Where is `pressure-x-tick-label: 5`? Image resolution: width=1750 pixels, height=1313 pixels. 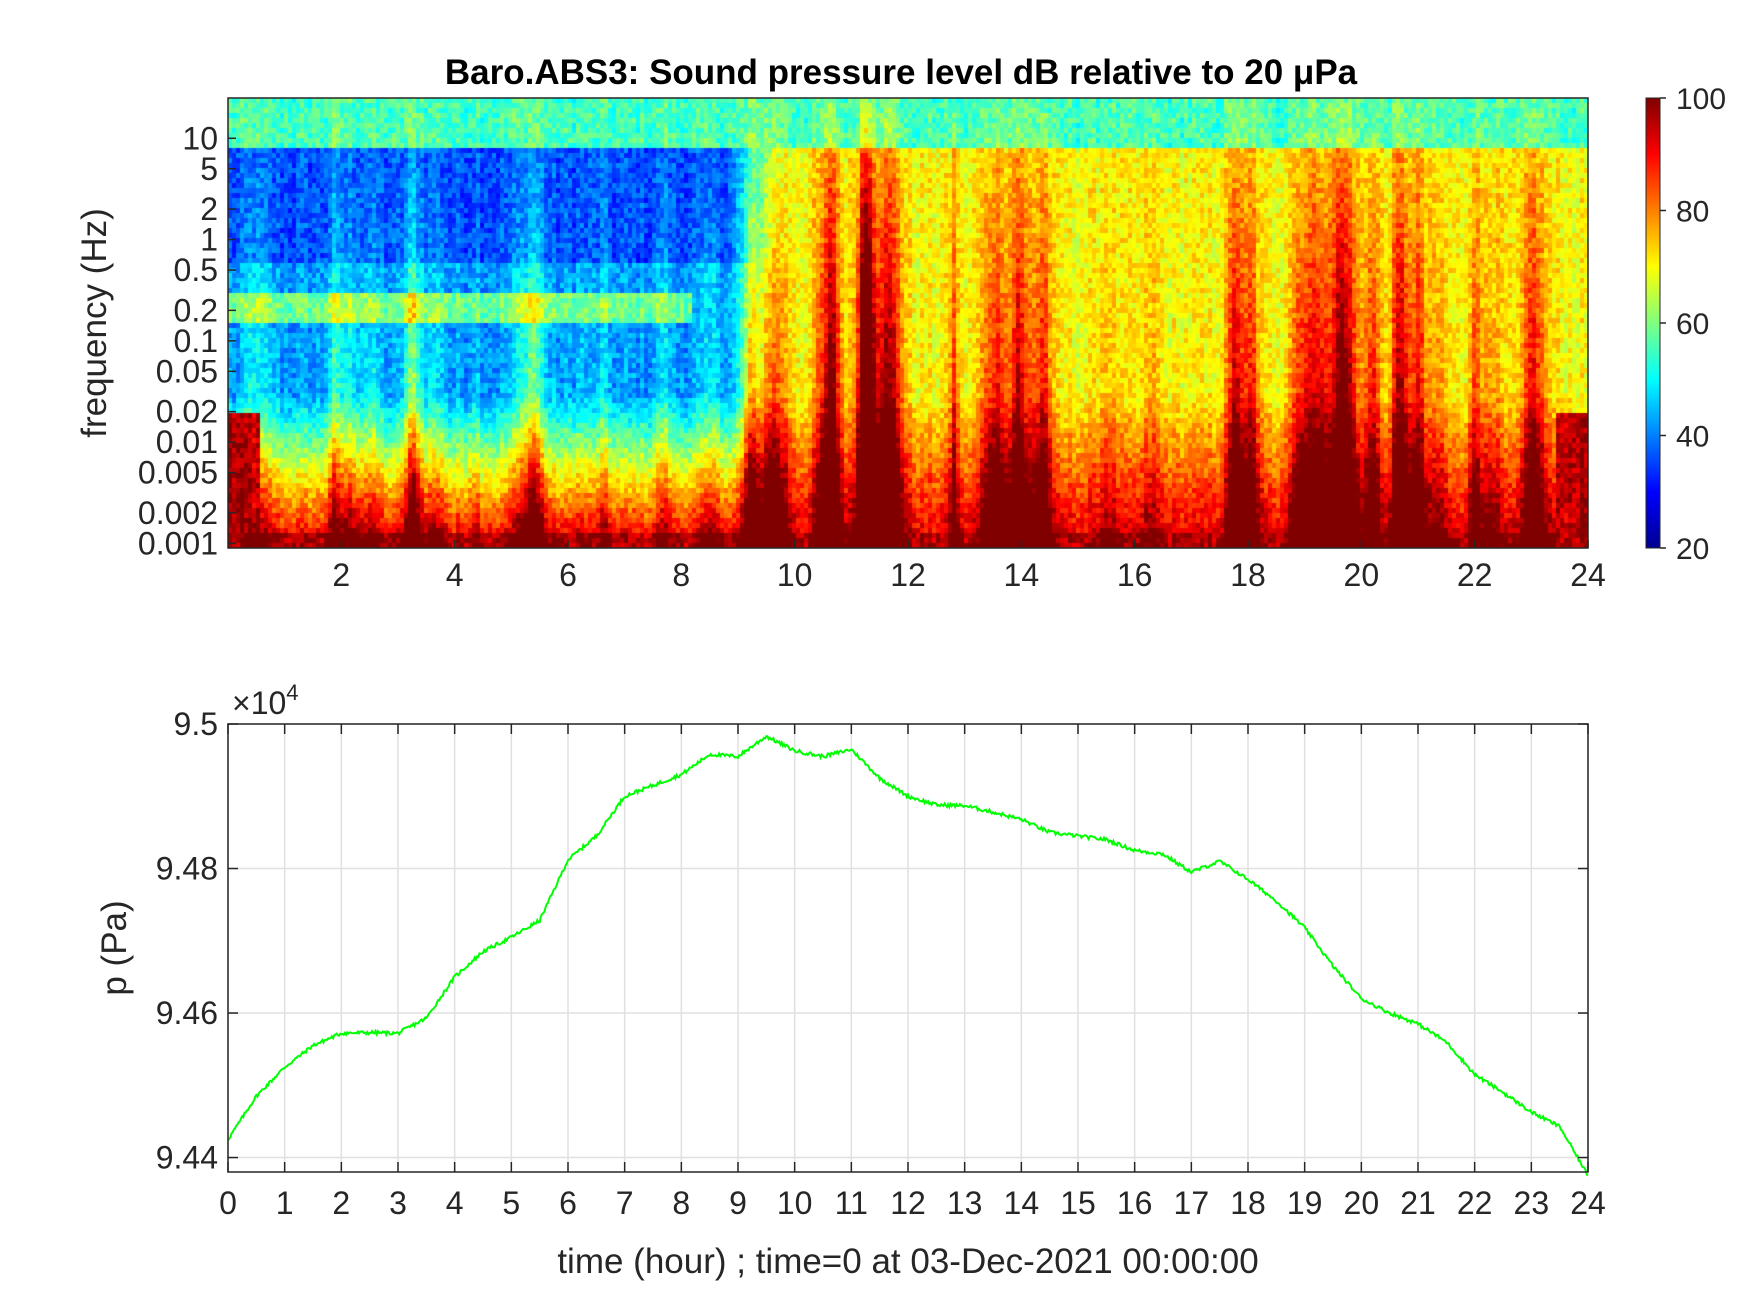 pressure-x-tick-label: 5 is located at coordinates (511, 1203).